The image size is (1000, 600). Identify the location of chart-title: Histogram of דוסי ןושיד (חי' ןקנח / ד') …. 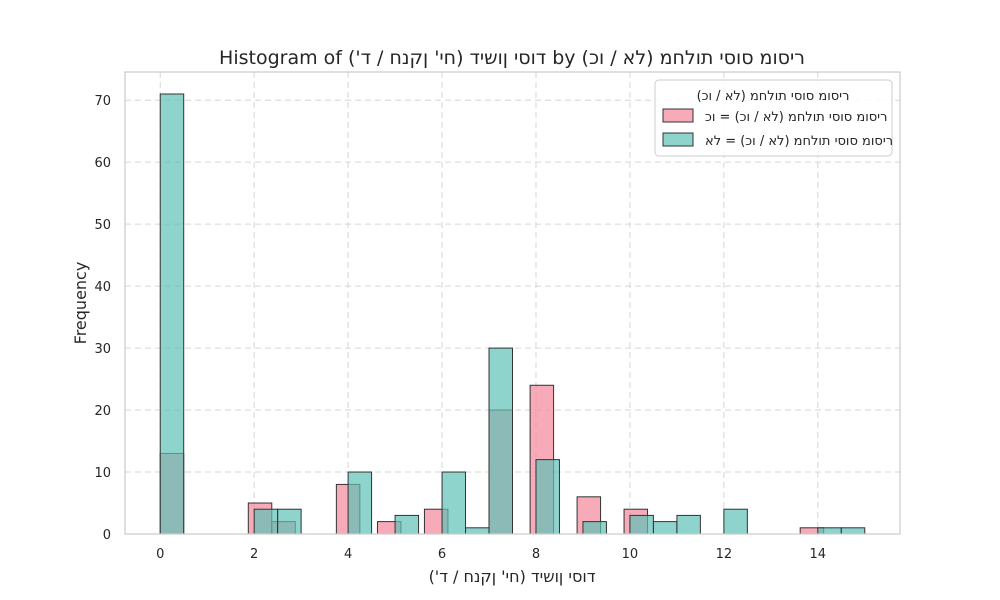
(512, 58).